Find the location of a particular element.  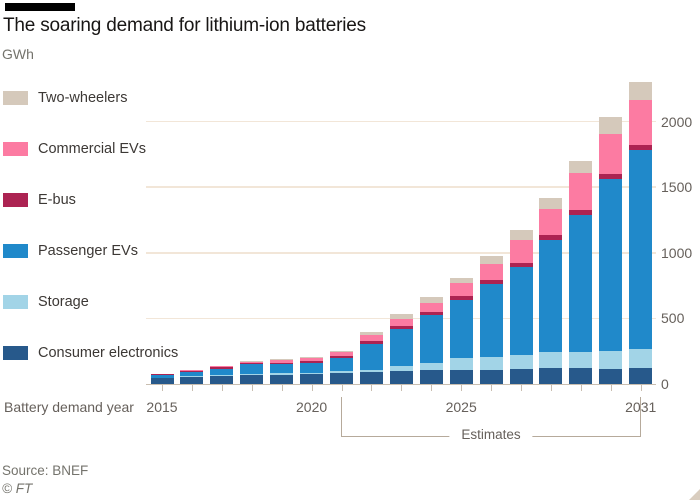

bar-2022 is located at coordinates (371, 358).